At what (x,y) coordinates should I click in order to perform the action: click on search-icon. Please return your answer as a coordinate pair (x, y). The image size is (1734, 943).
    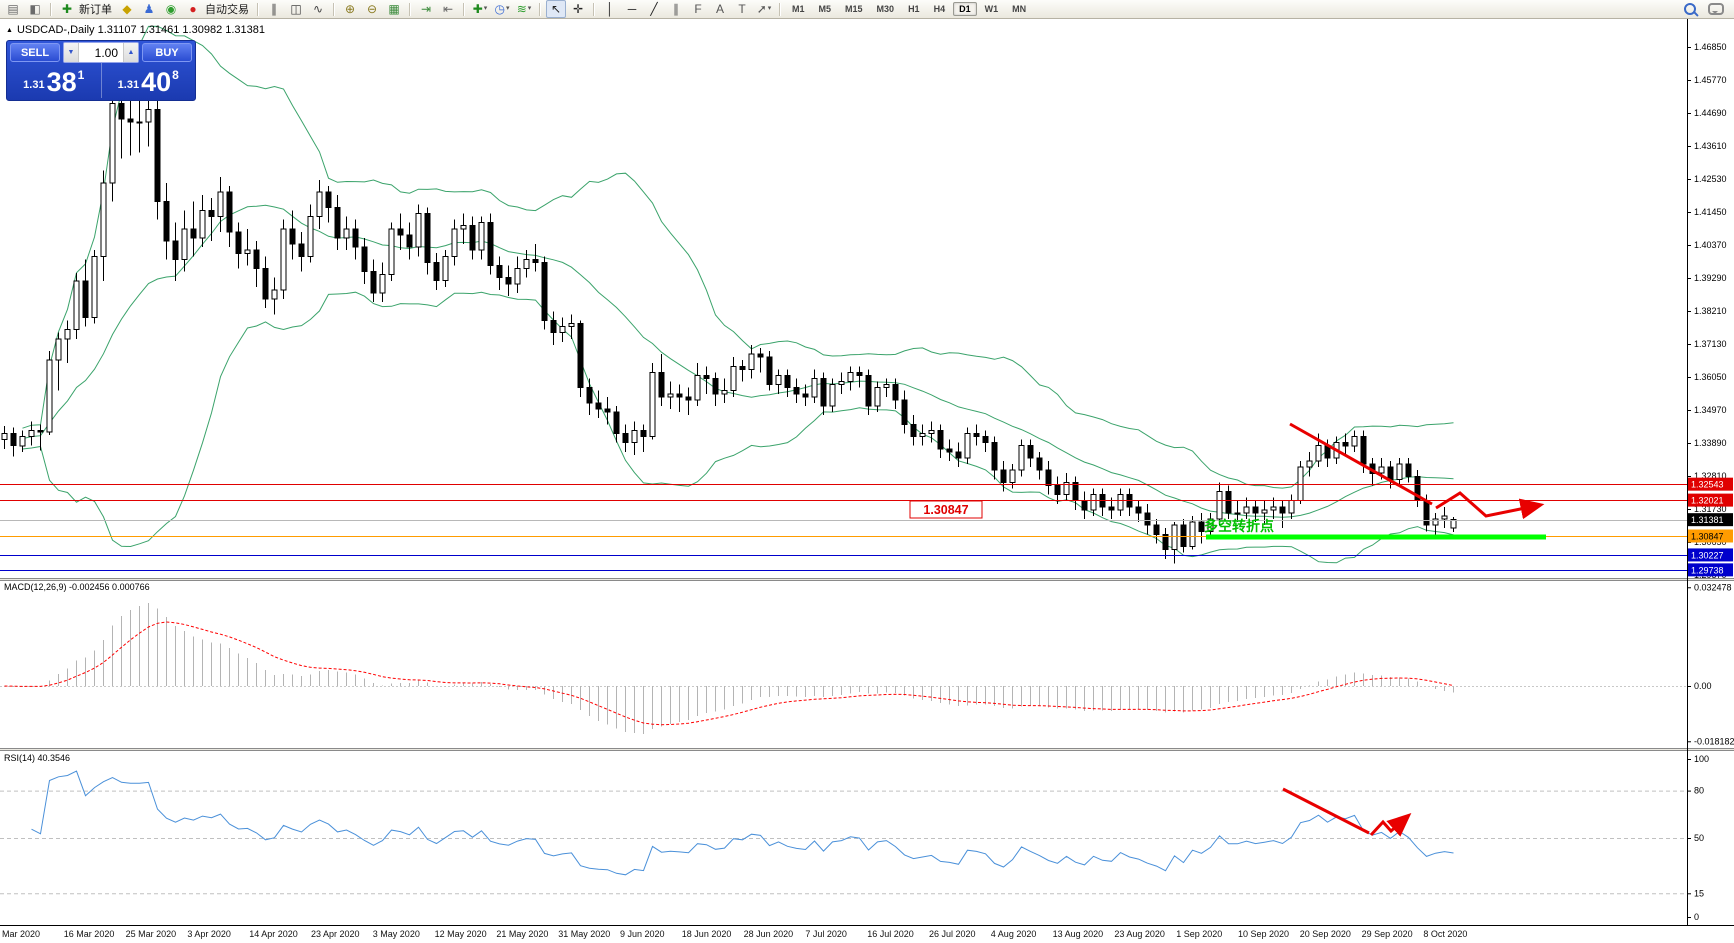
    Looking at the image, I should click on (1690, 9).